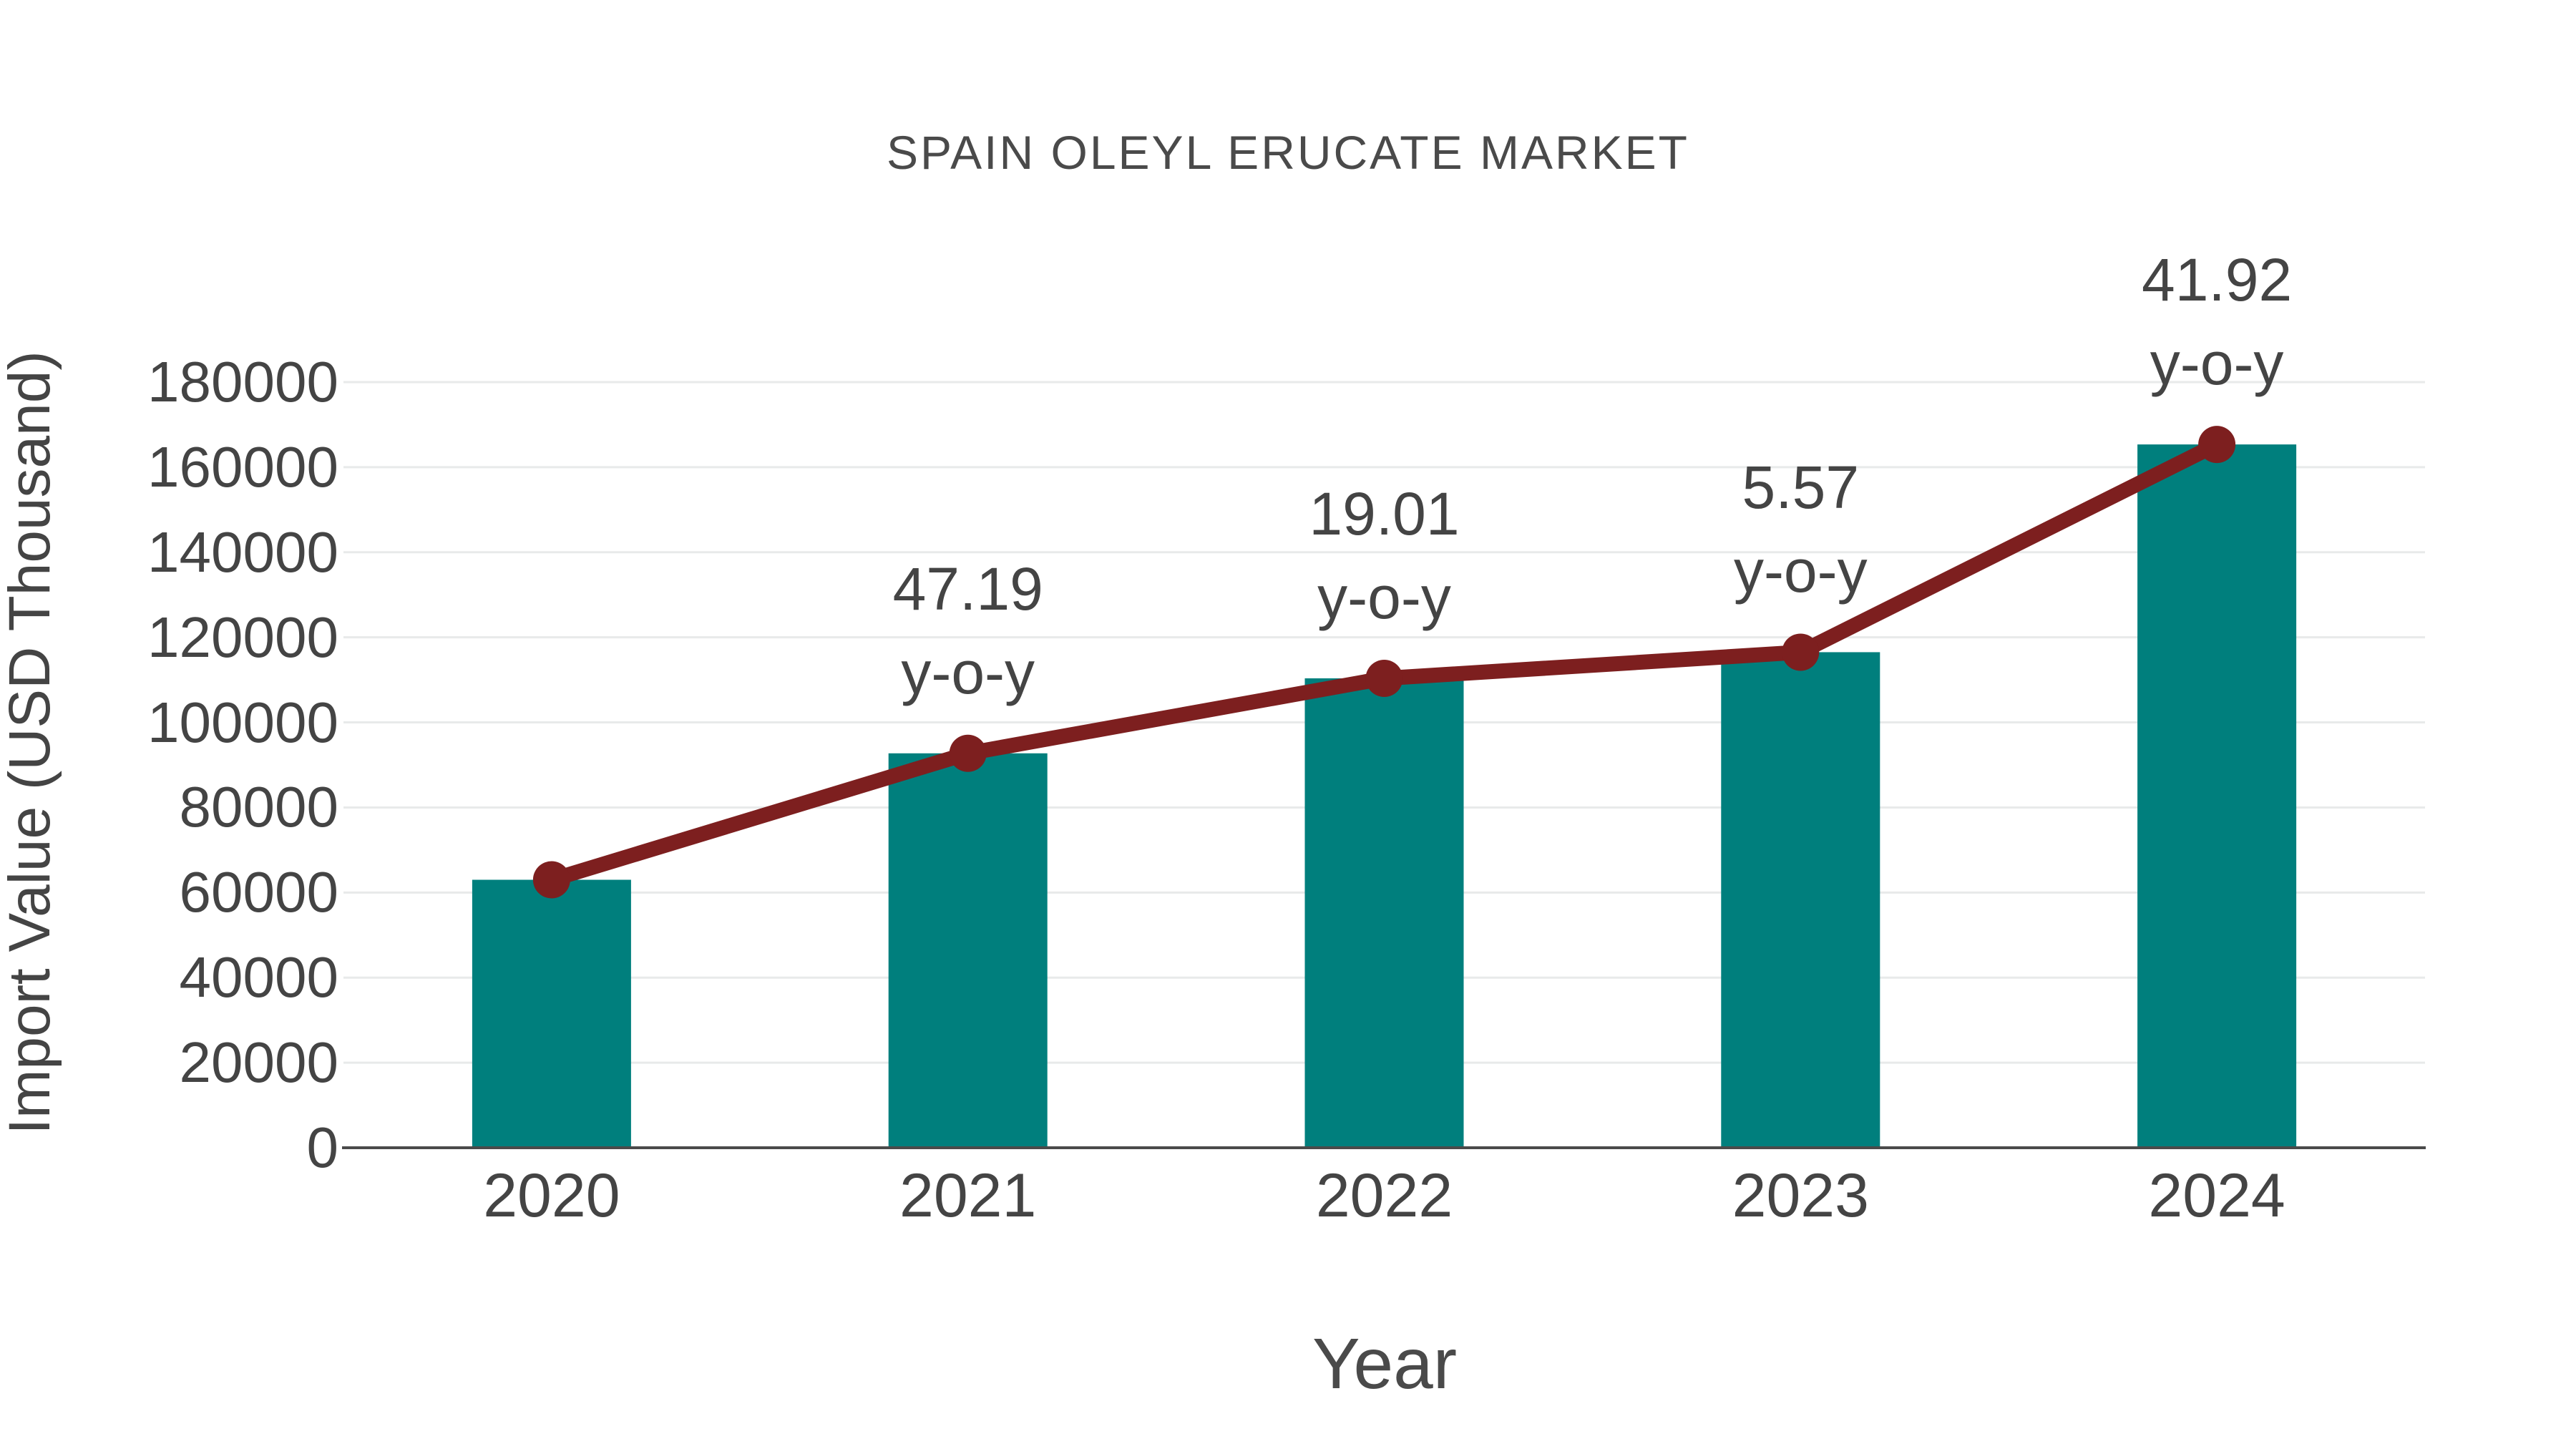 This screenshot has height=1449, width=2576. What do you see at coordinates (551, 1013) in the screenshot?
I see `bar-2020` at bounding box center [551, 1013].